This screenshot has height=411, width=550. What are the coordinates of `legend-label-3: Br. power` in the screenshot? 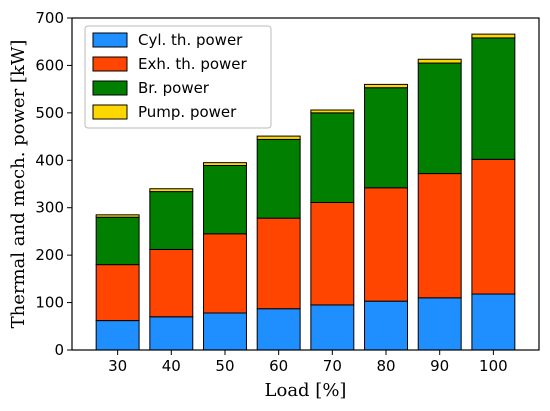 It's located at (174, 88).